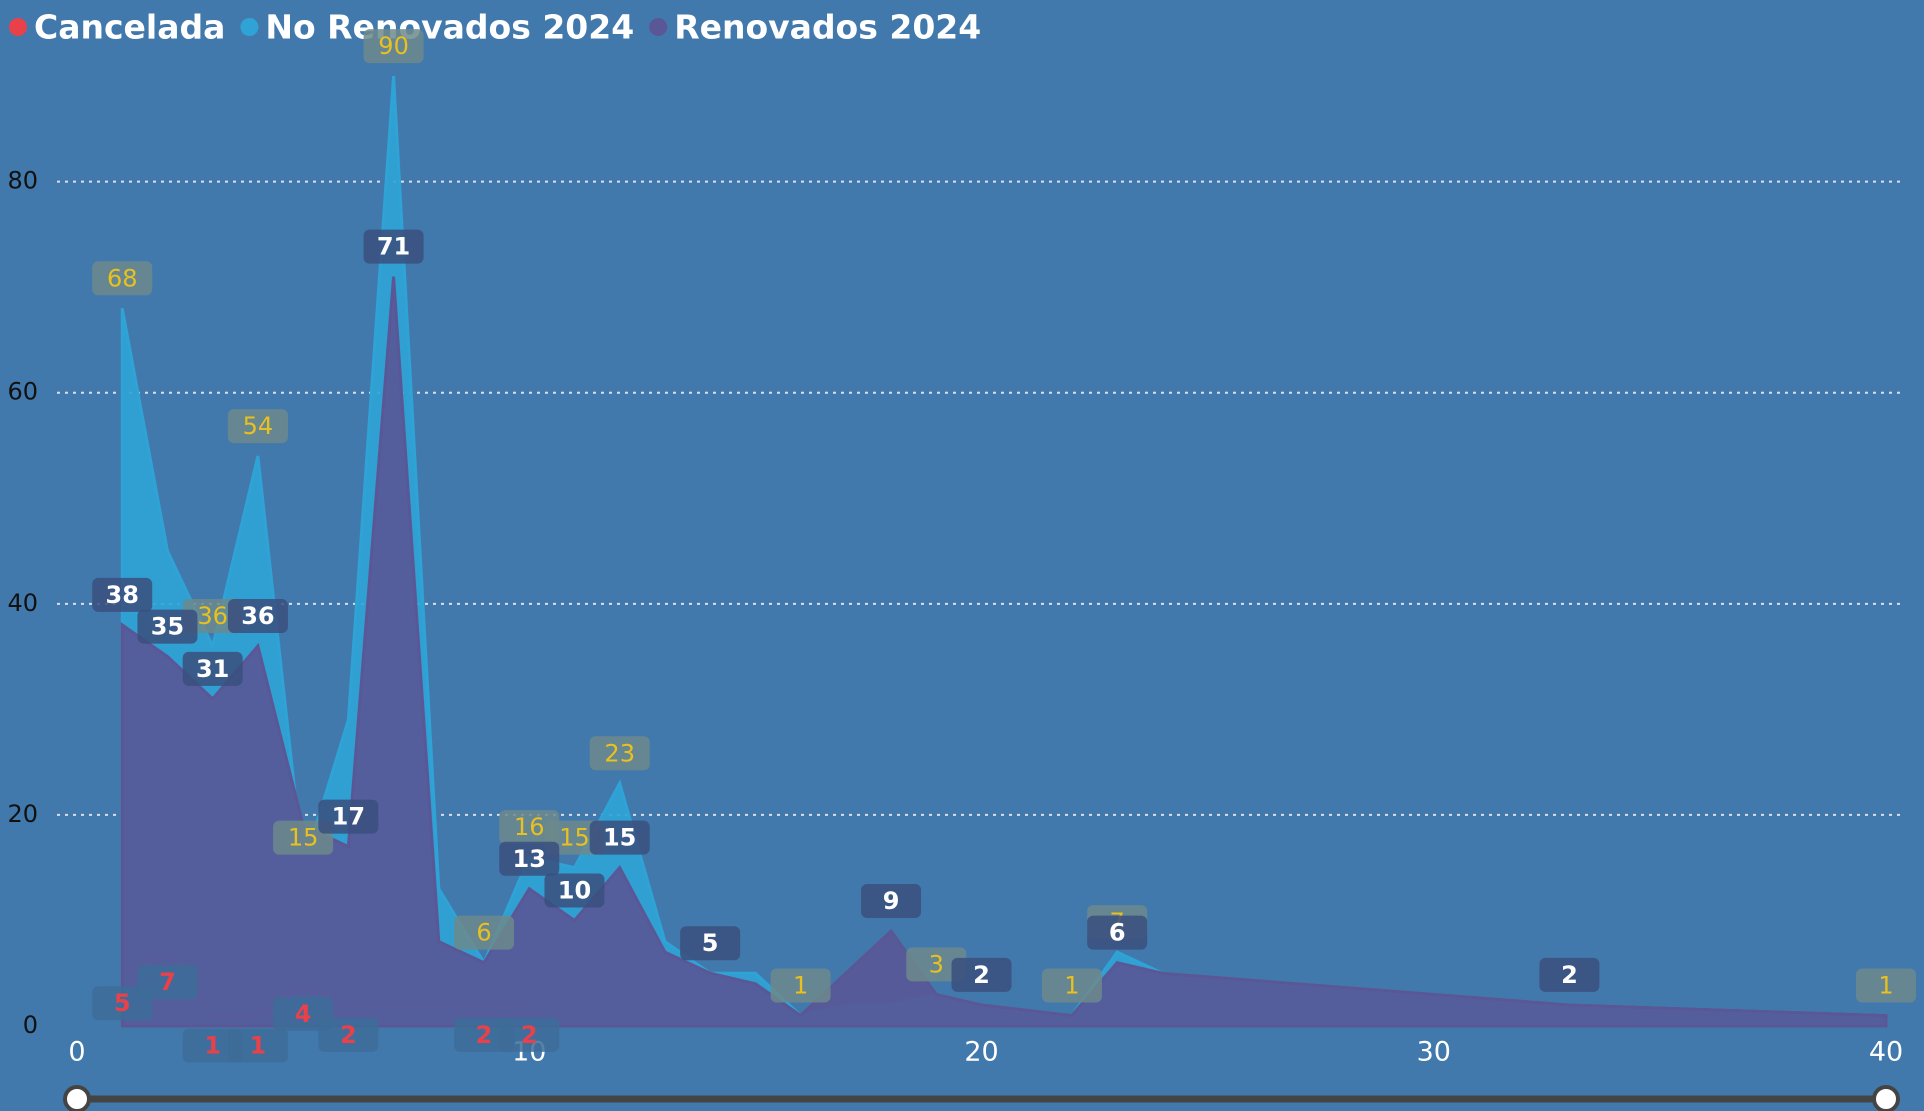 The width and height of the screenshot is (1924, 1111). What do you see at coordinates (981, 1052) in the screenshot?
I see `x-tick-label: 20` at bounding box center [981, 1052].